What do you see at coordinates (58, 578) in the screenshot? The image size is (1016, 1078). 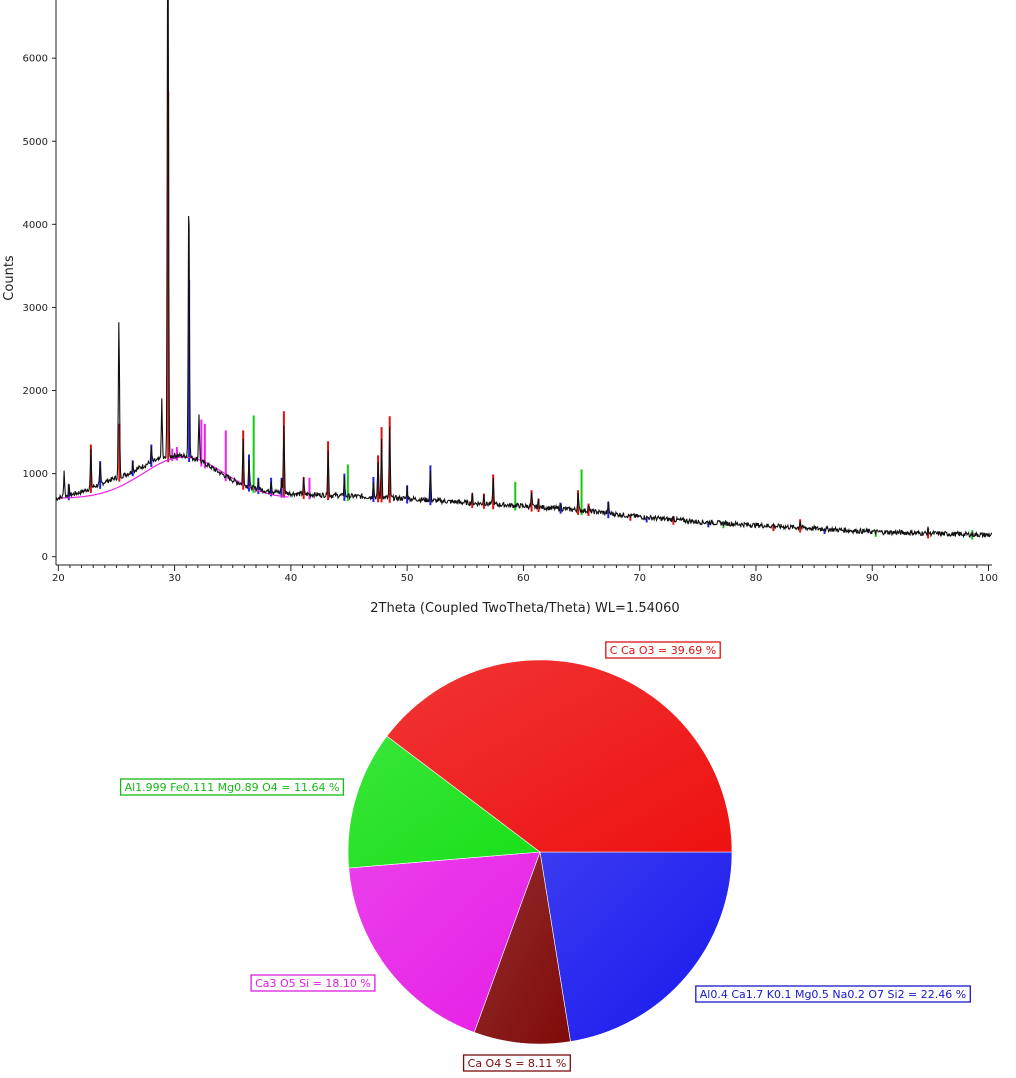 I see `x-tick-label: 20` at bounding box center [58, 578].